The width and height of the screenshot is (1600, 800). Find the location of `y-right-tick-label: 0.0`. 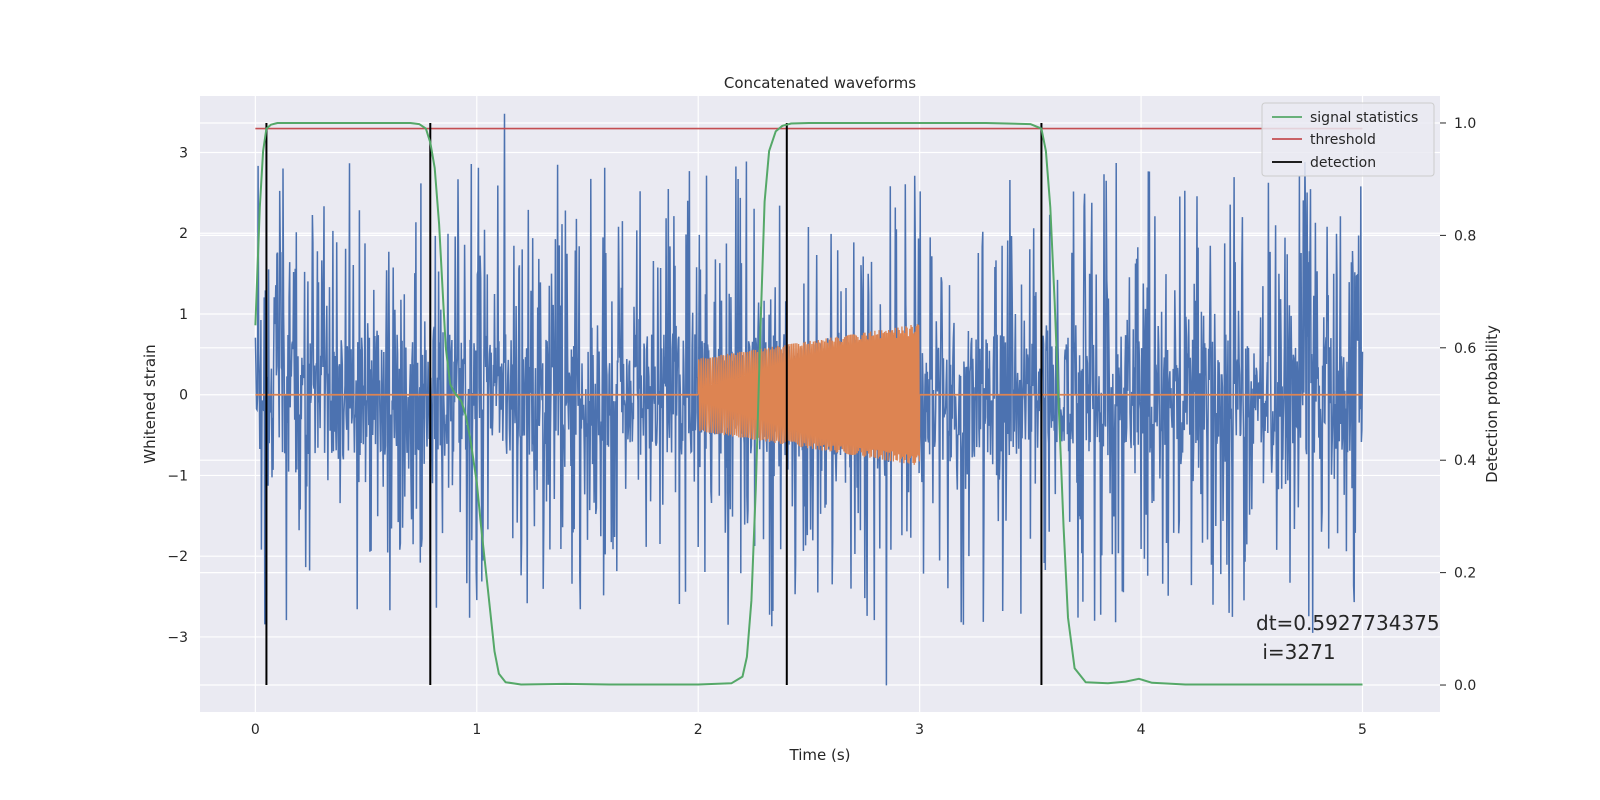

y-right-tick-label: 0.0 is located at coordinates (1465, 686).